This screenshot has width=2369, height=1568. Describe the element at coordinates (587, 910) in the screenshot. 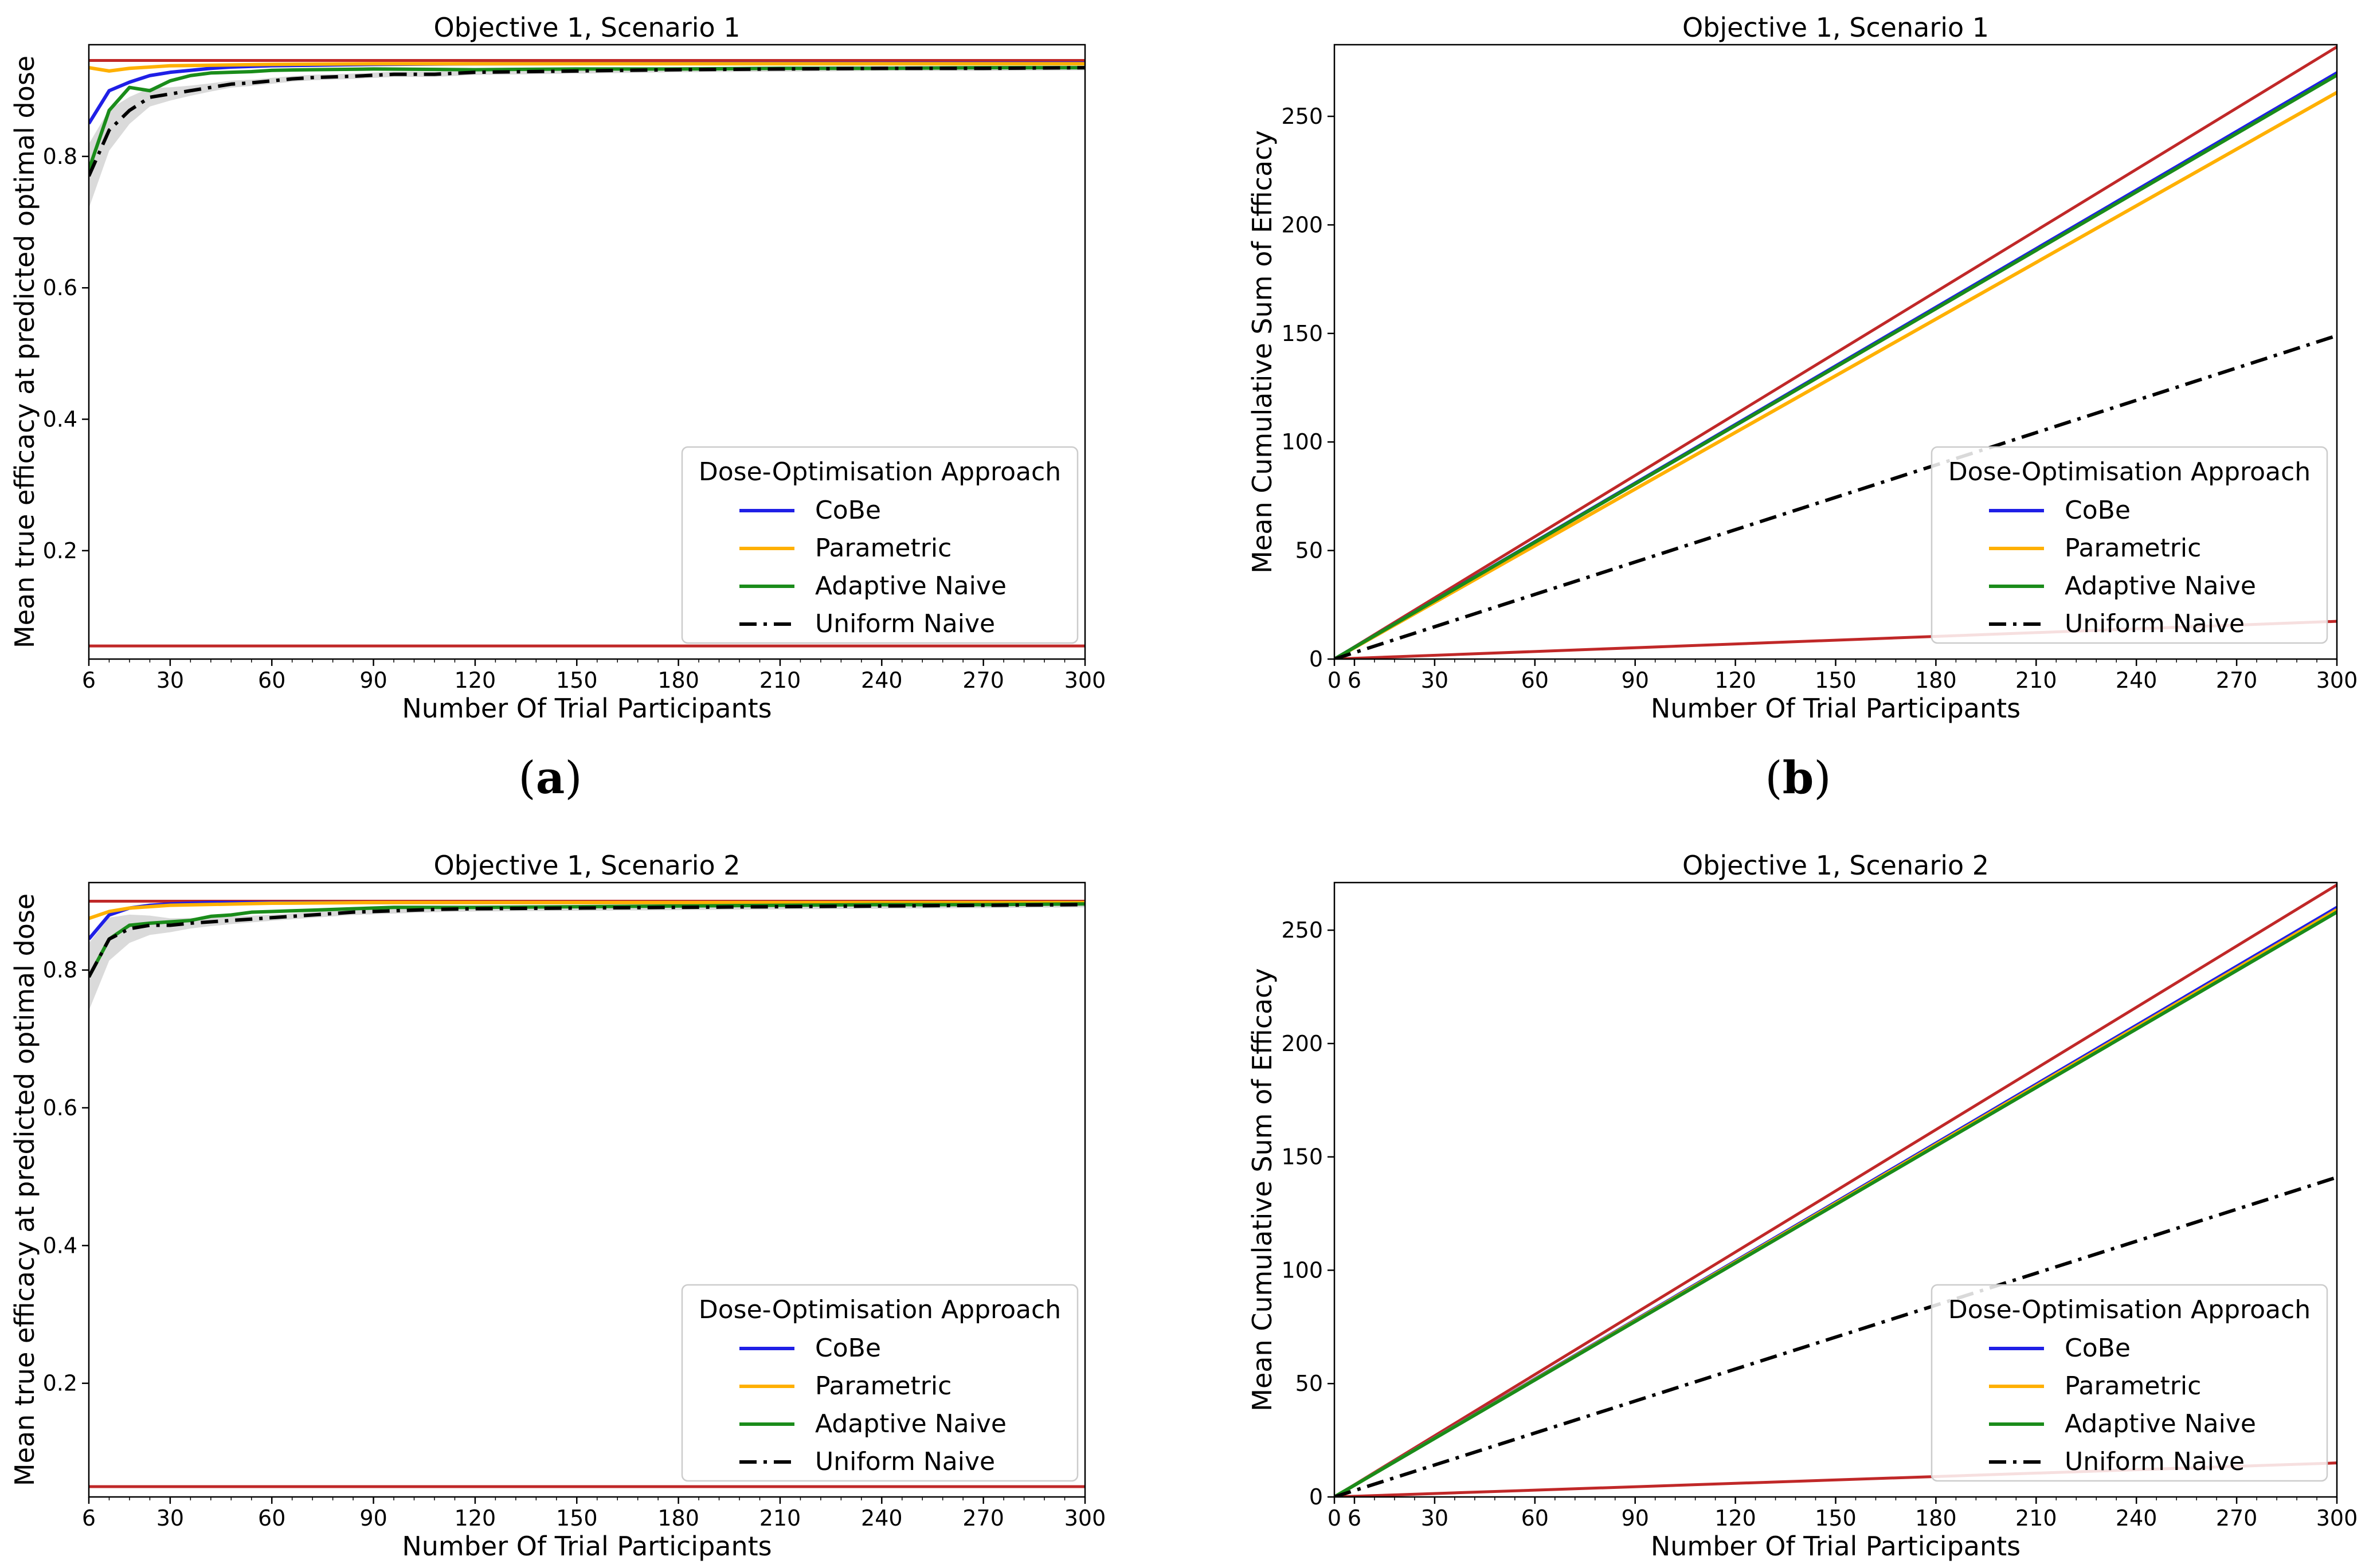

I see `series-line-parametric` at that location.